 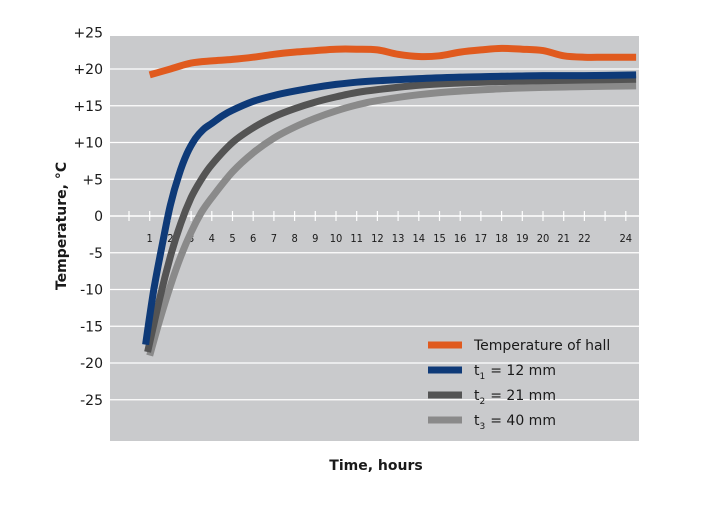 What do you see at coordinates (392, 61) in the screenshot?
I see `series-line` at bounding box center [392, 61].